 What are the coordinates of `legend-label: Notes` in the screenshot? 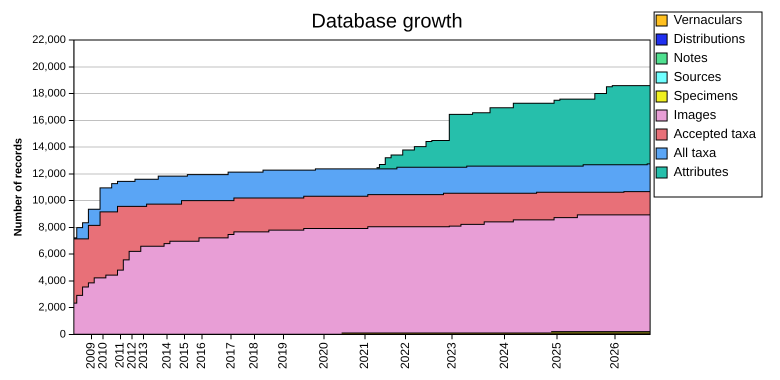 It's located at (691, 58).